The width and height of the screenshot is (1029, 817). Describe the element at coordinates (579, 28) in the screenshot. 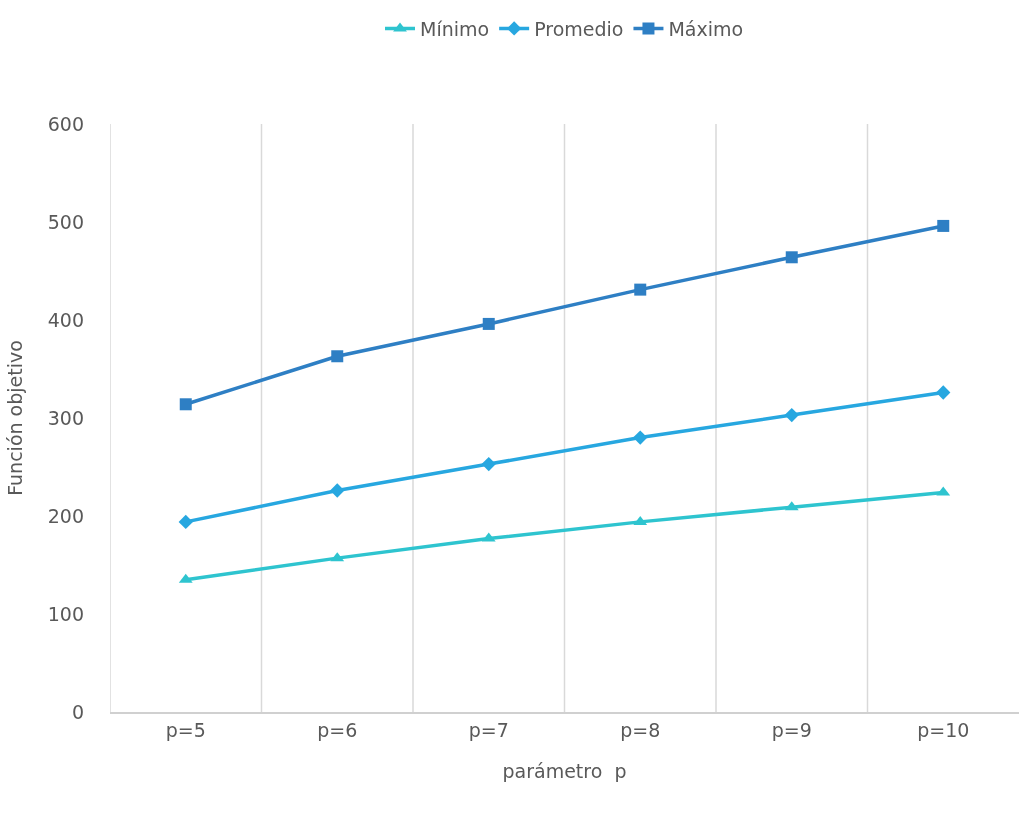

I see `legend-label: Promedio` at that location.